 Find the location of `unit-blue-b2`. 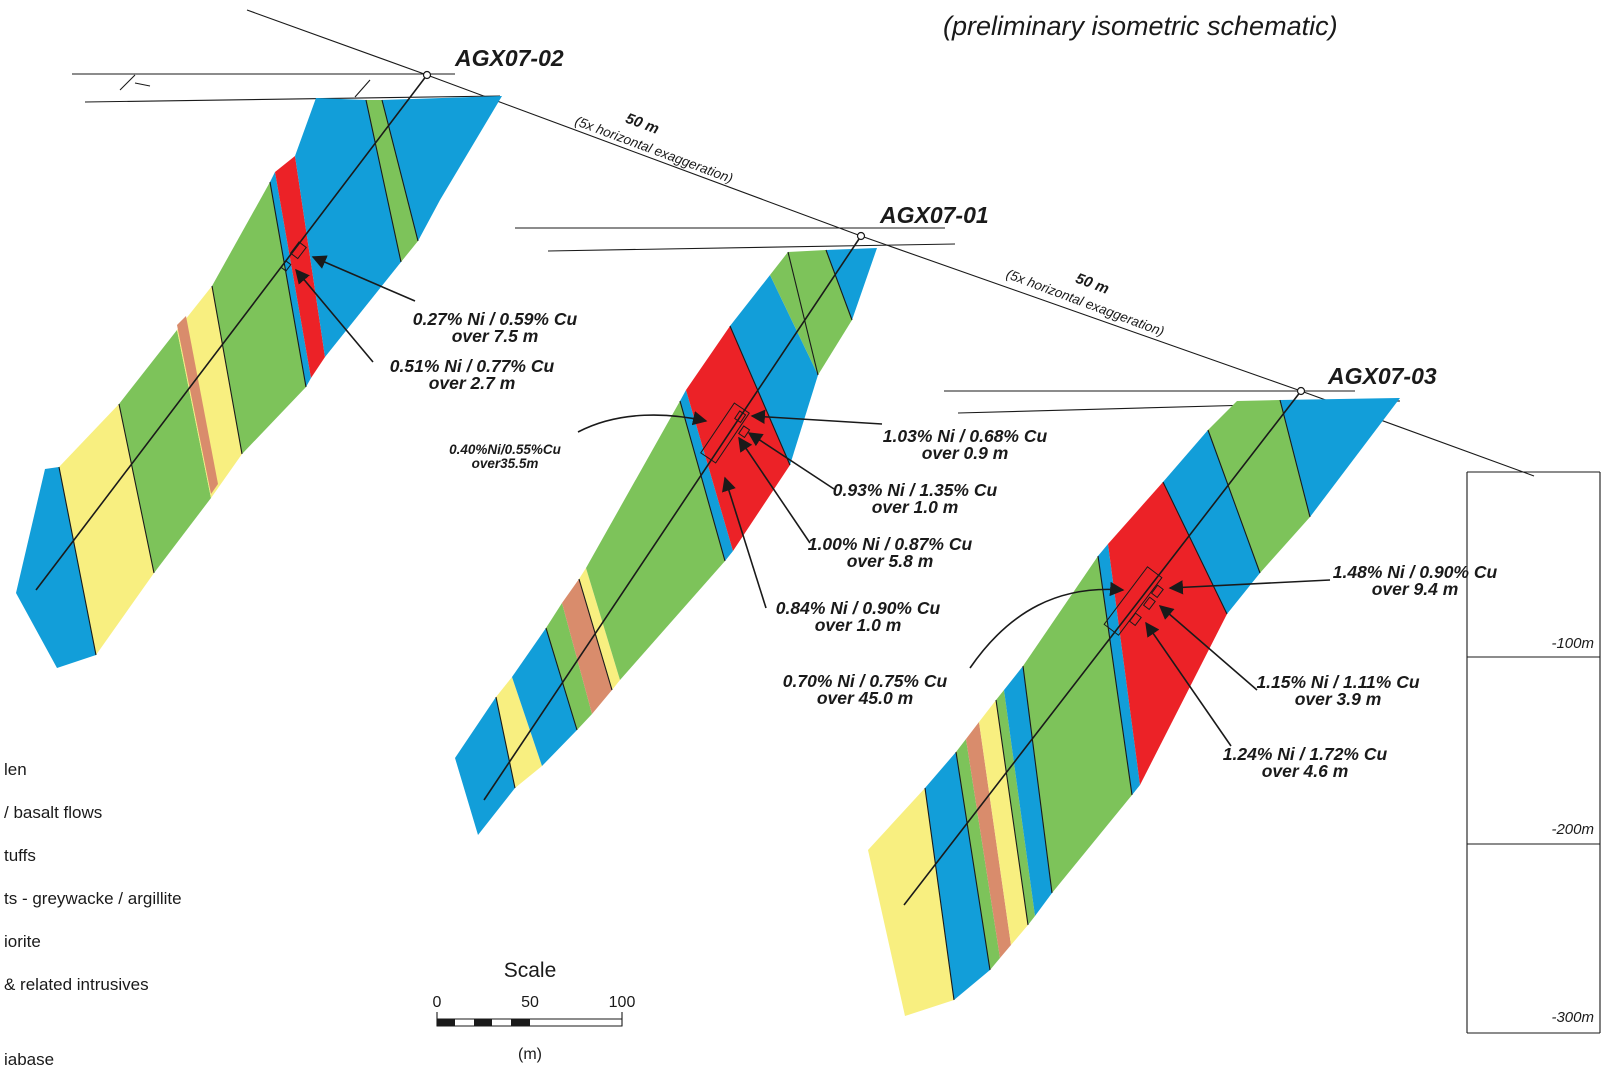

unit-blue-b2 is located at coordinates (544, 697).